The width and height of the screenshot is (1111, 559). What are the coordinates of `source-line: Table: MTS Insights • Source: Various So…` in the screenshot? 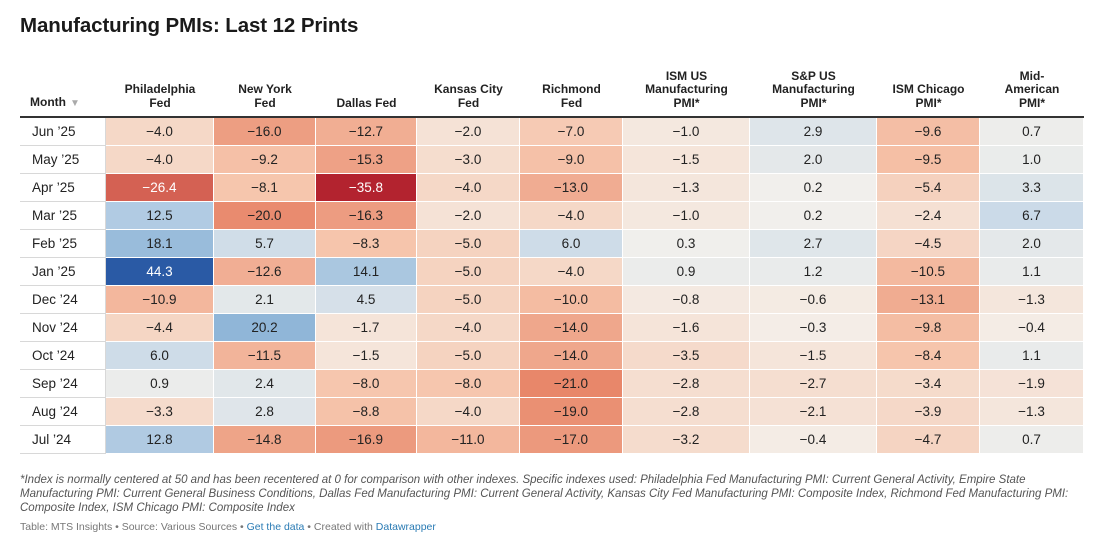 It's located at (228, 527).